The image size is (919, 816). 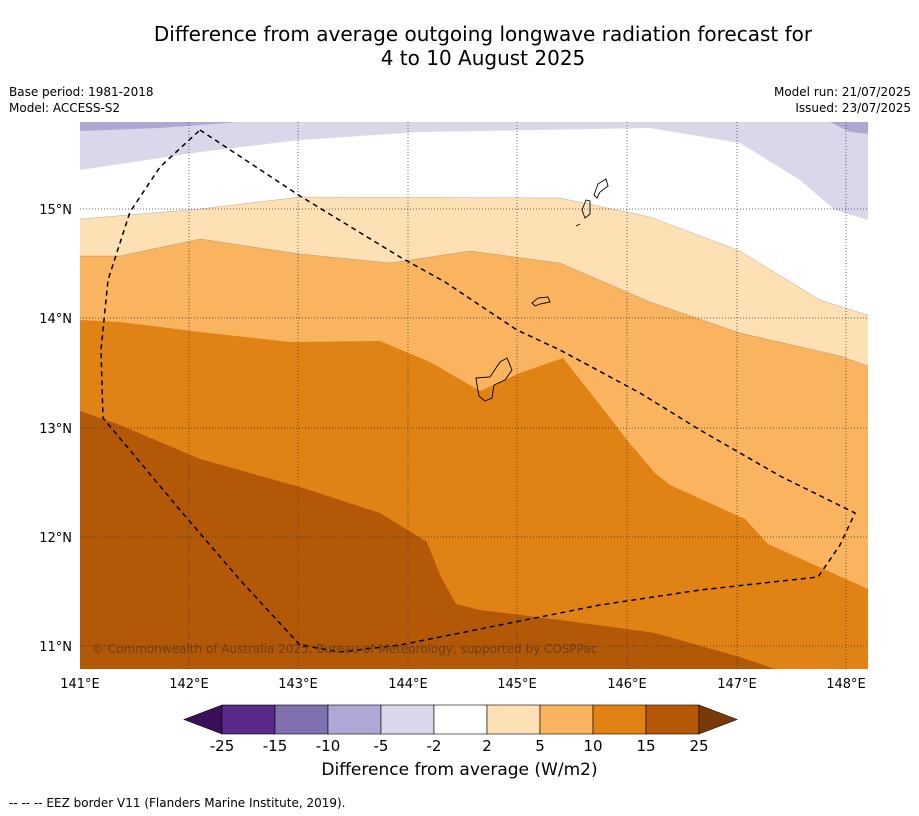 What do you see at coordinates (483, 58) in the screenshot?
I see `title-line-2: 4 to 10 August 2025` at bounding box center [483, 58].